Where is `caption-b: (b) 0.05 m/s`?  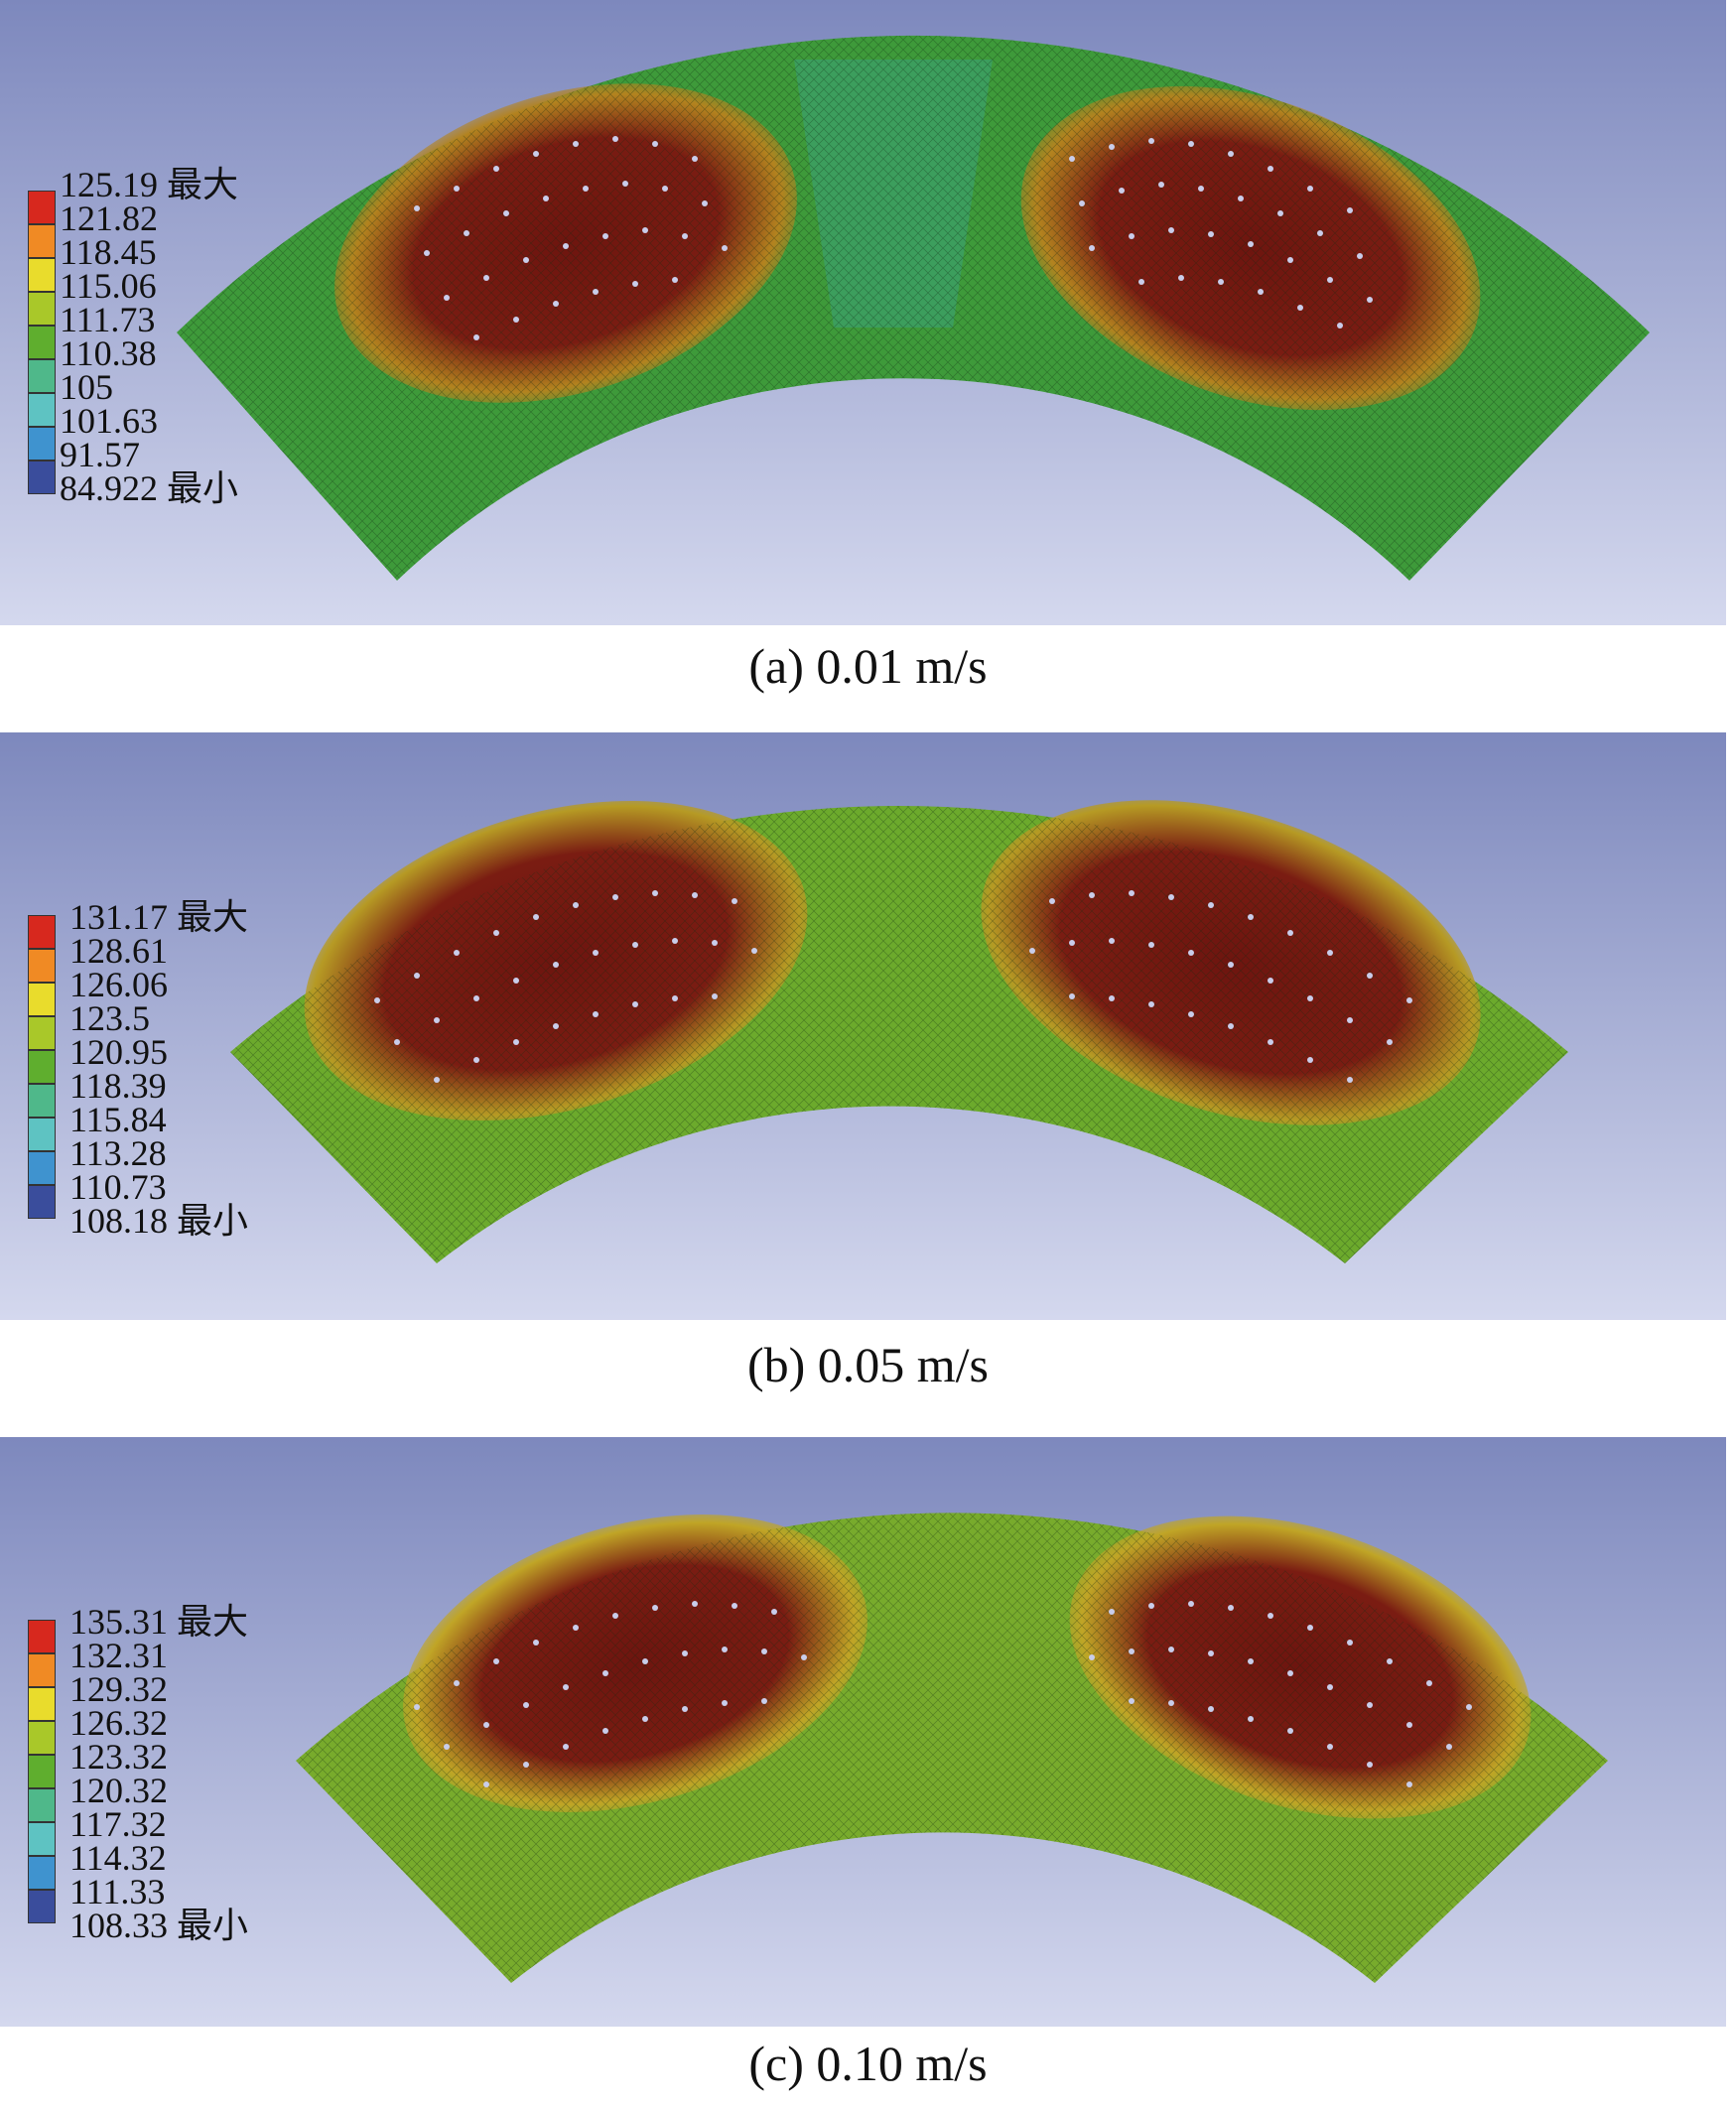 caption-b: (b) 0.05 m/s is located at coordinates (868, 1364).